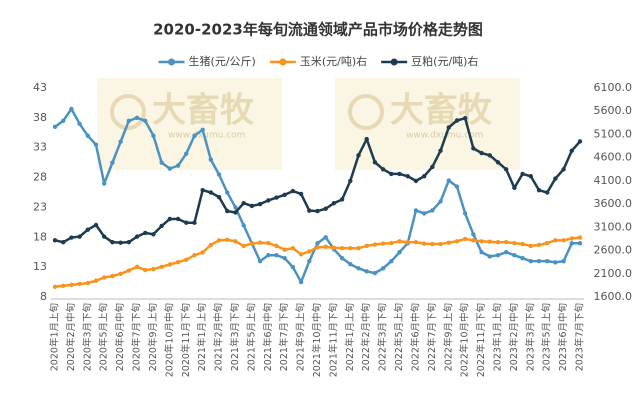 This screenshot has height=402, width=637. I want to click on legend-marker, so click(394, 62).